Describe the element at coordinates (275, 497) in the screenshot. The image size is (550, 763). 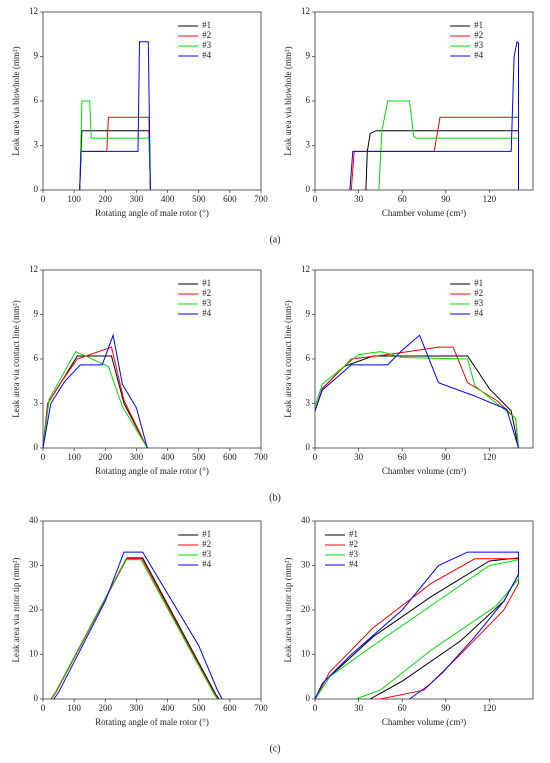
I see `panel-label: (b)` at that location.